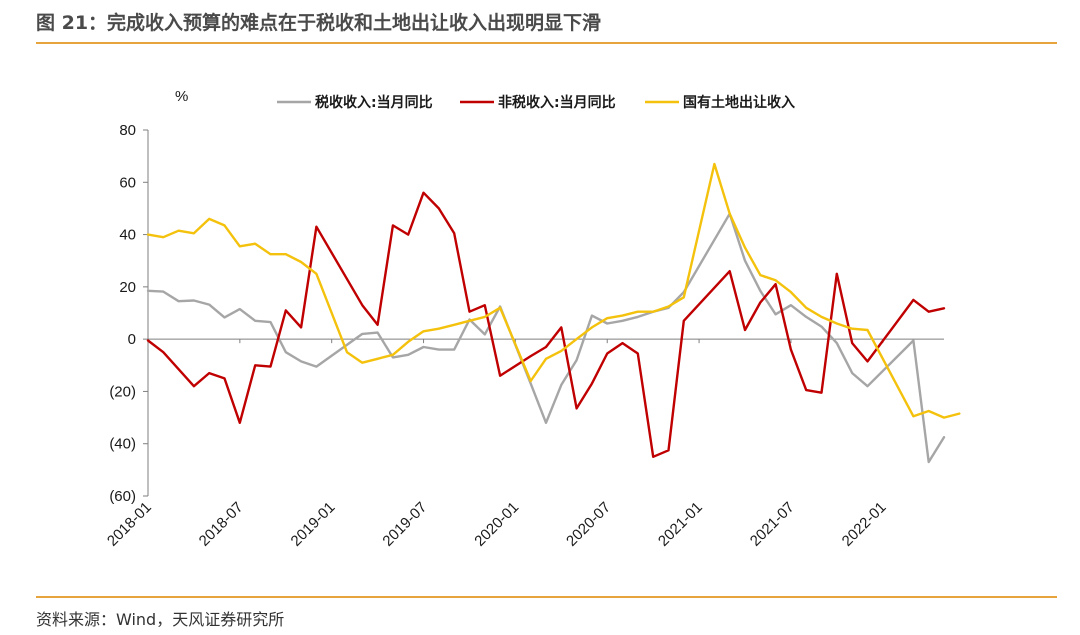  Describe the element at coordinates (122, 391) in the screenshot. I see `y-tick-label: (20)` at that location.